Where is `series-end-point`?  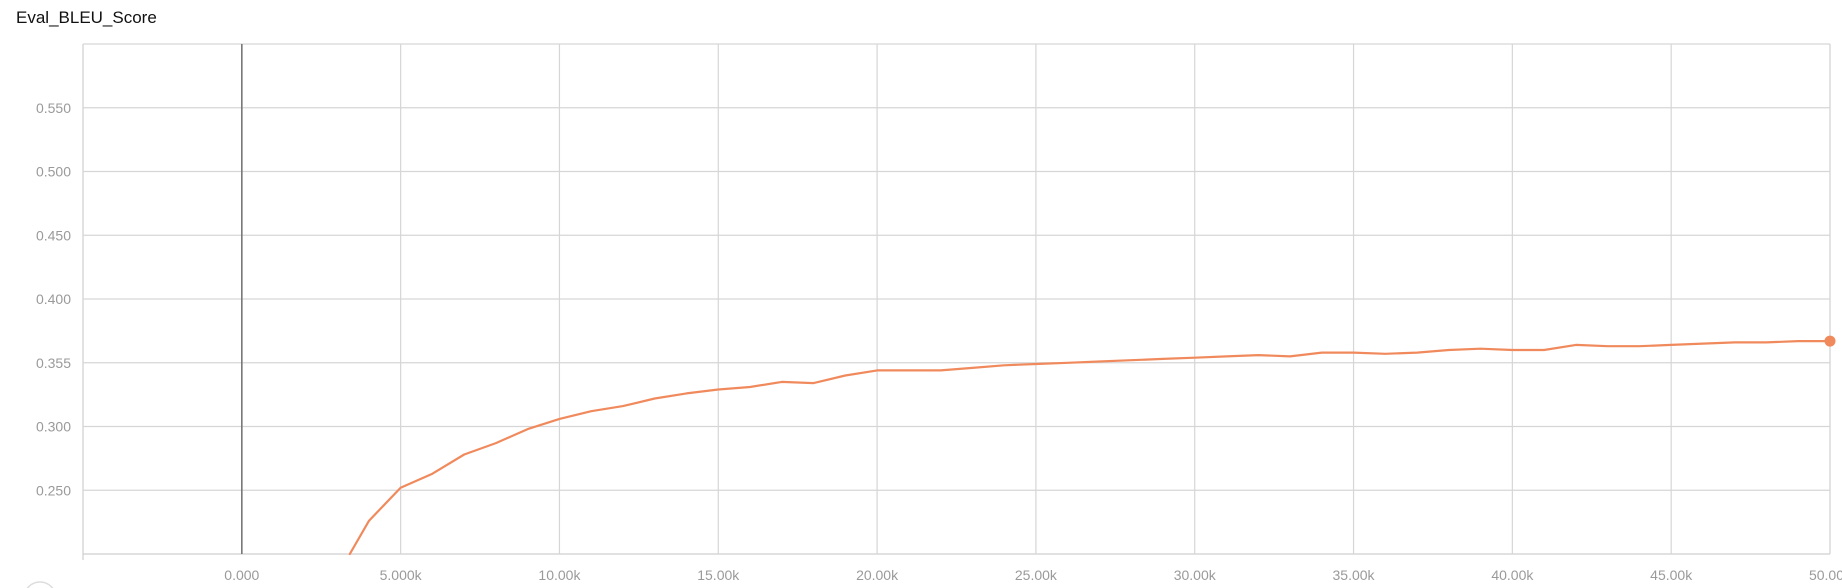 series-end-point is located at coordinates (1830, 341).